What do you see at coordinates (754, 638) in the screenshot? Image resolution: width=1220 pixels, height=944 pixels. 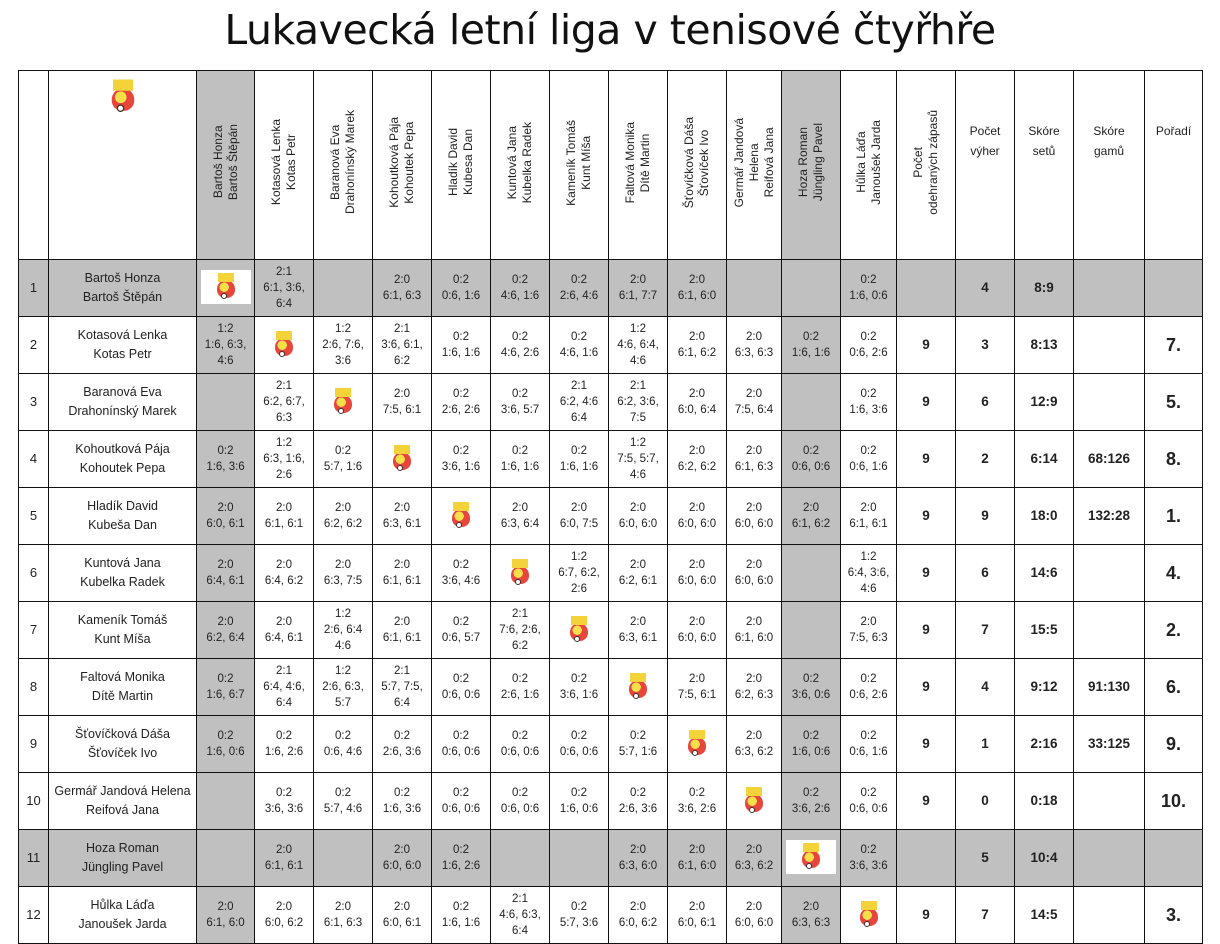 I see `match-sets: 6:1, 6:0` at bounding box center [754, 638].